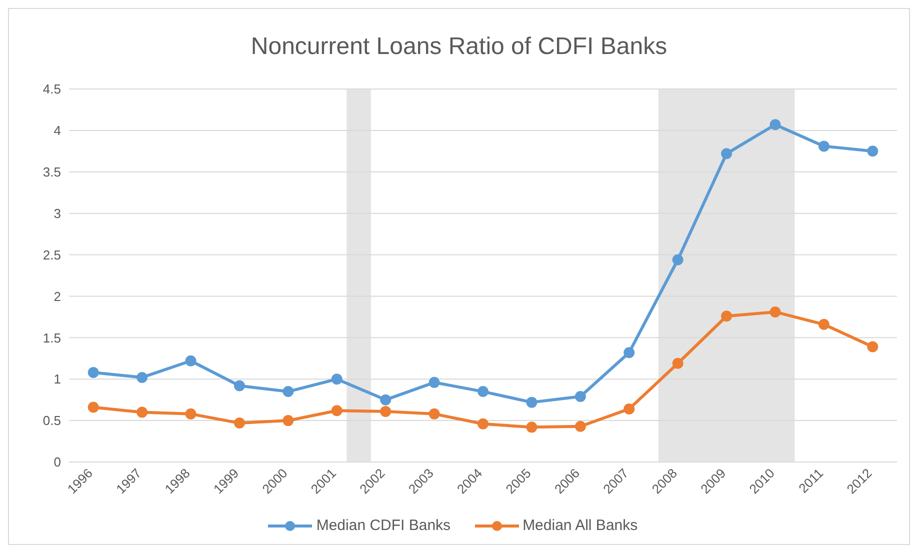 The width and height of the screenshot is (913, 549). I want to click on chart-title: Noncurrent Loans Ratio of CDFI Banks, so click(459, 47).